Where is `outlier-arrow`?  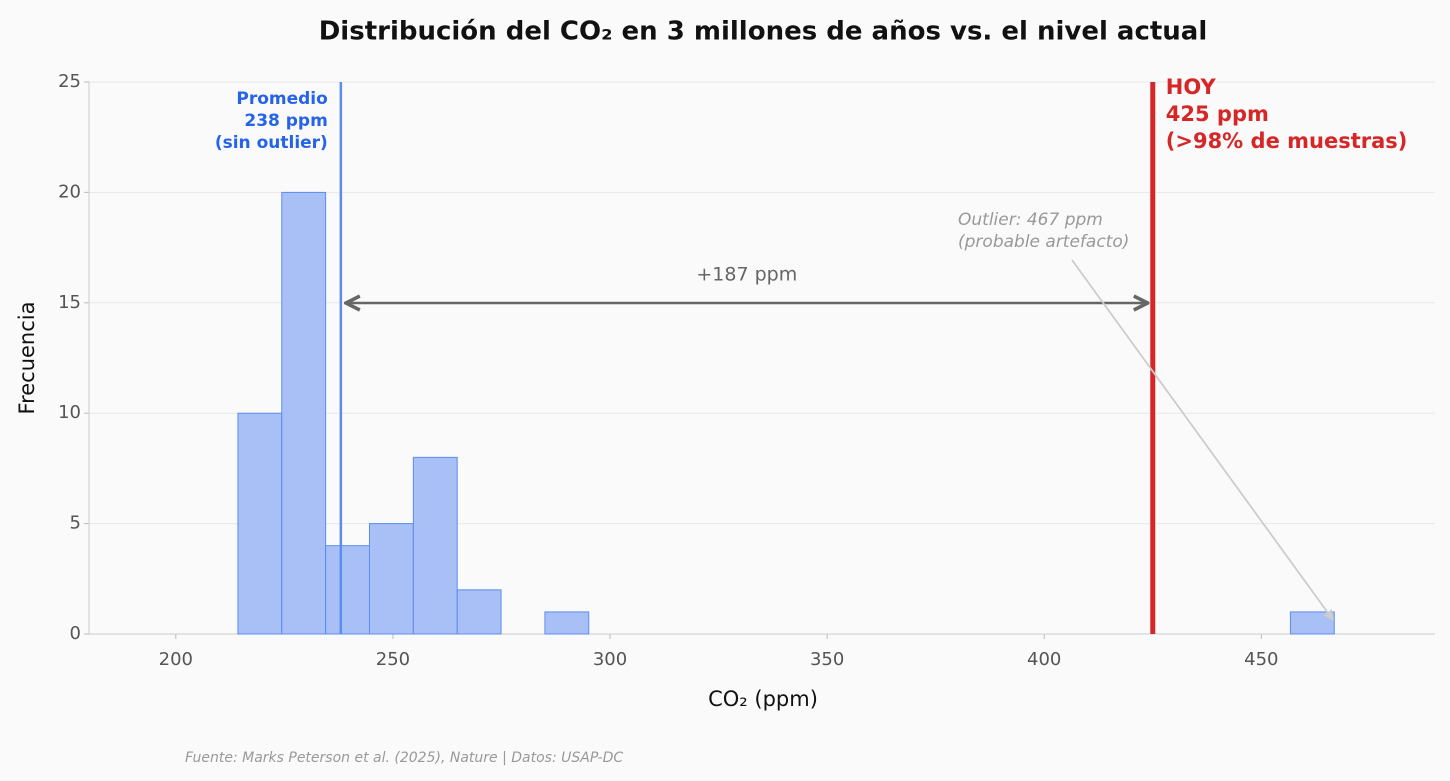 outlier-arrow is located at coordinates (1202, 440).